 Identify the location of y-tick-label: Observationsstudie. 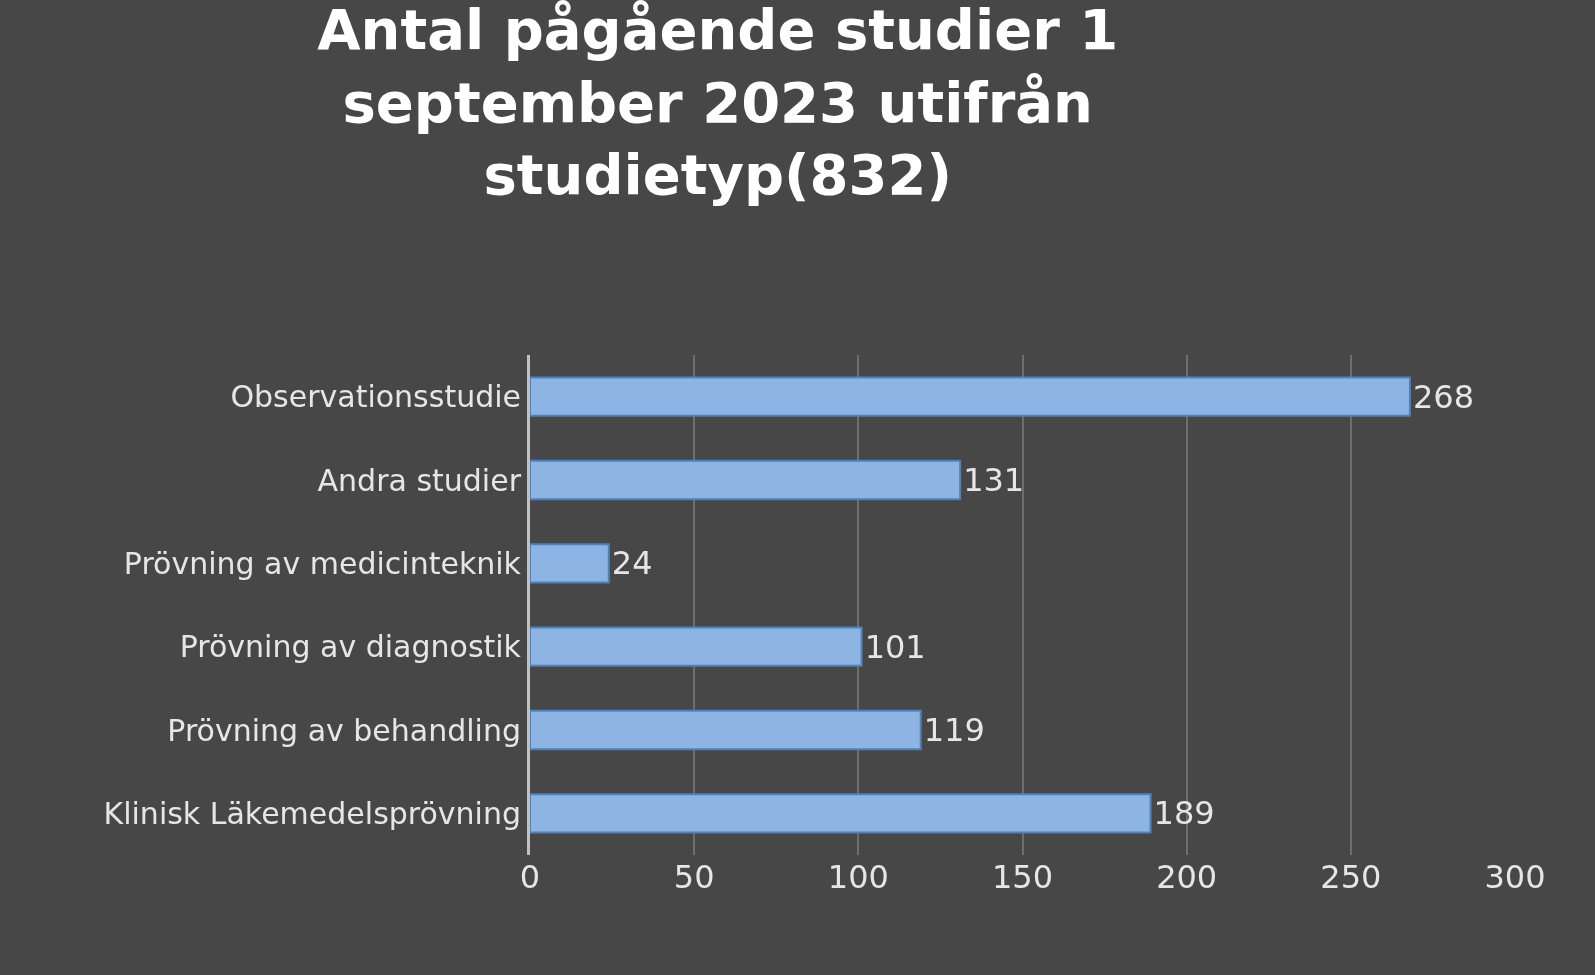
(375, 397).